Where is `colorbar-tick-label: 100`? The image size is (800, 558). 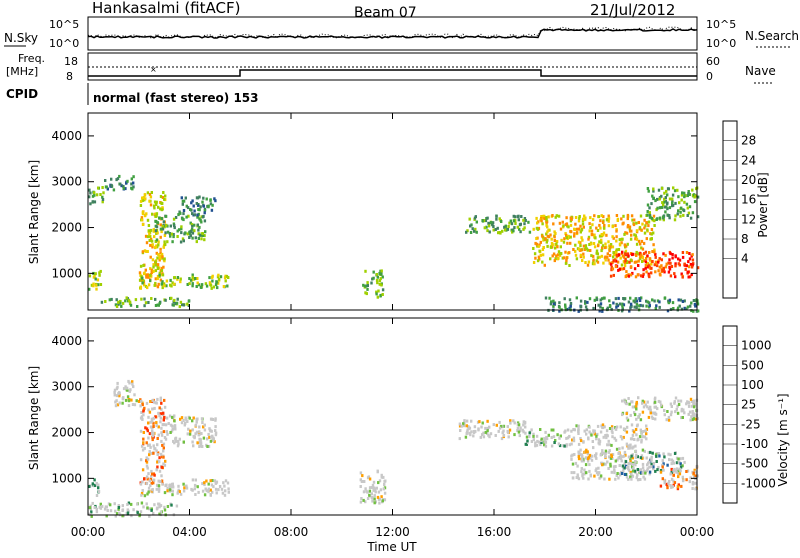
colorbar-tick-label: 100 is located at coordinates (752, 385).